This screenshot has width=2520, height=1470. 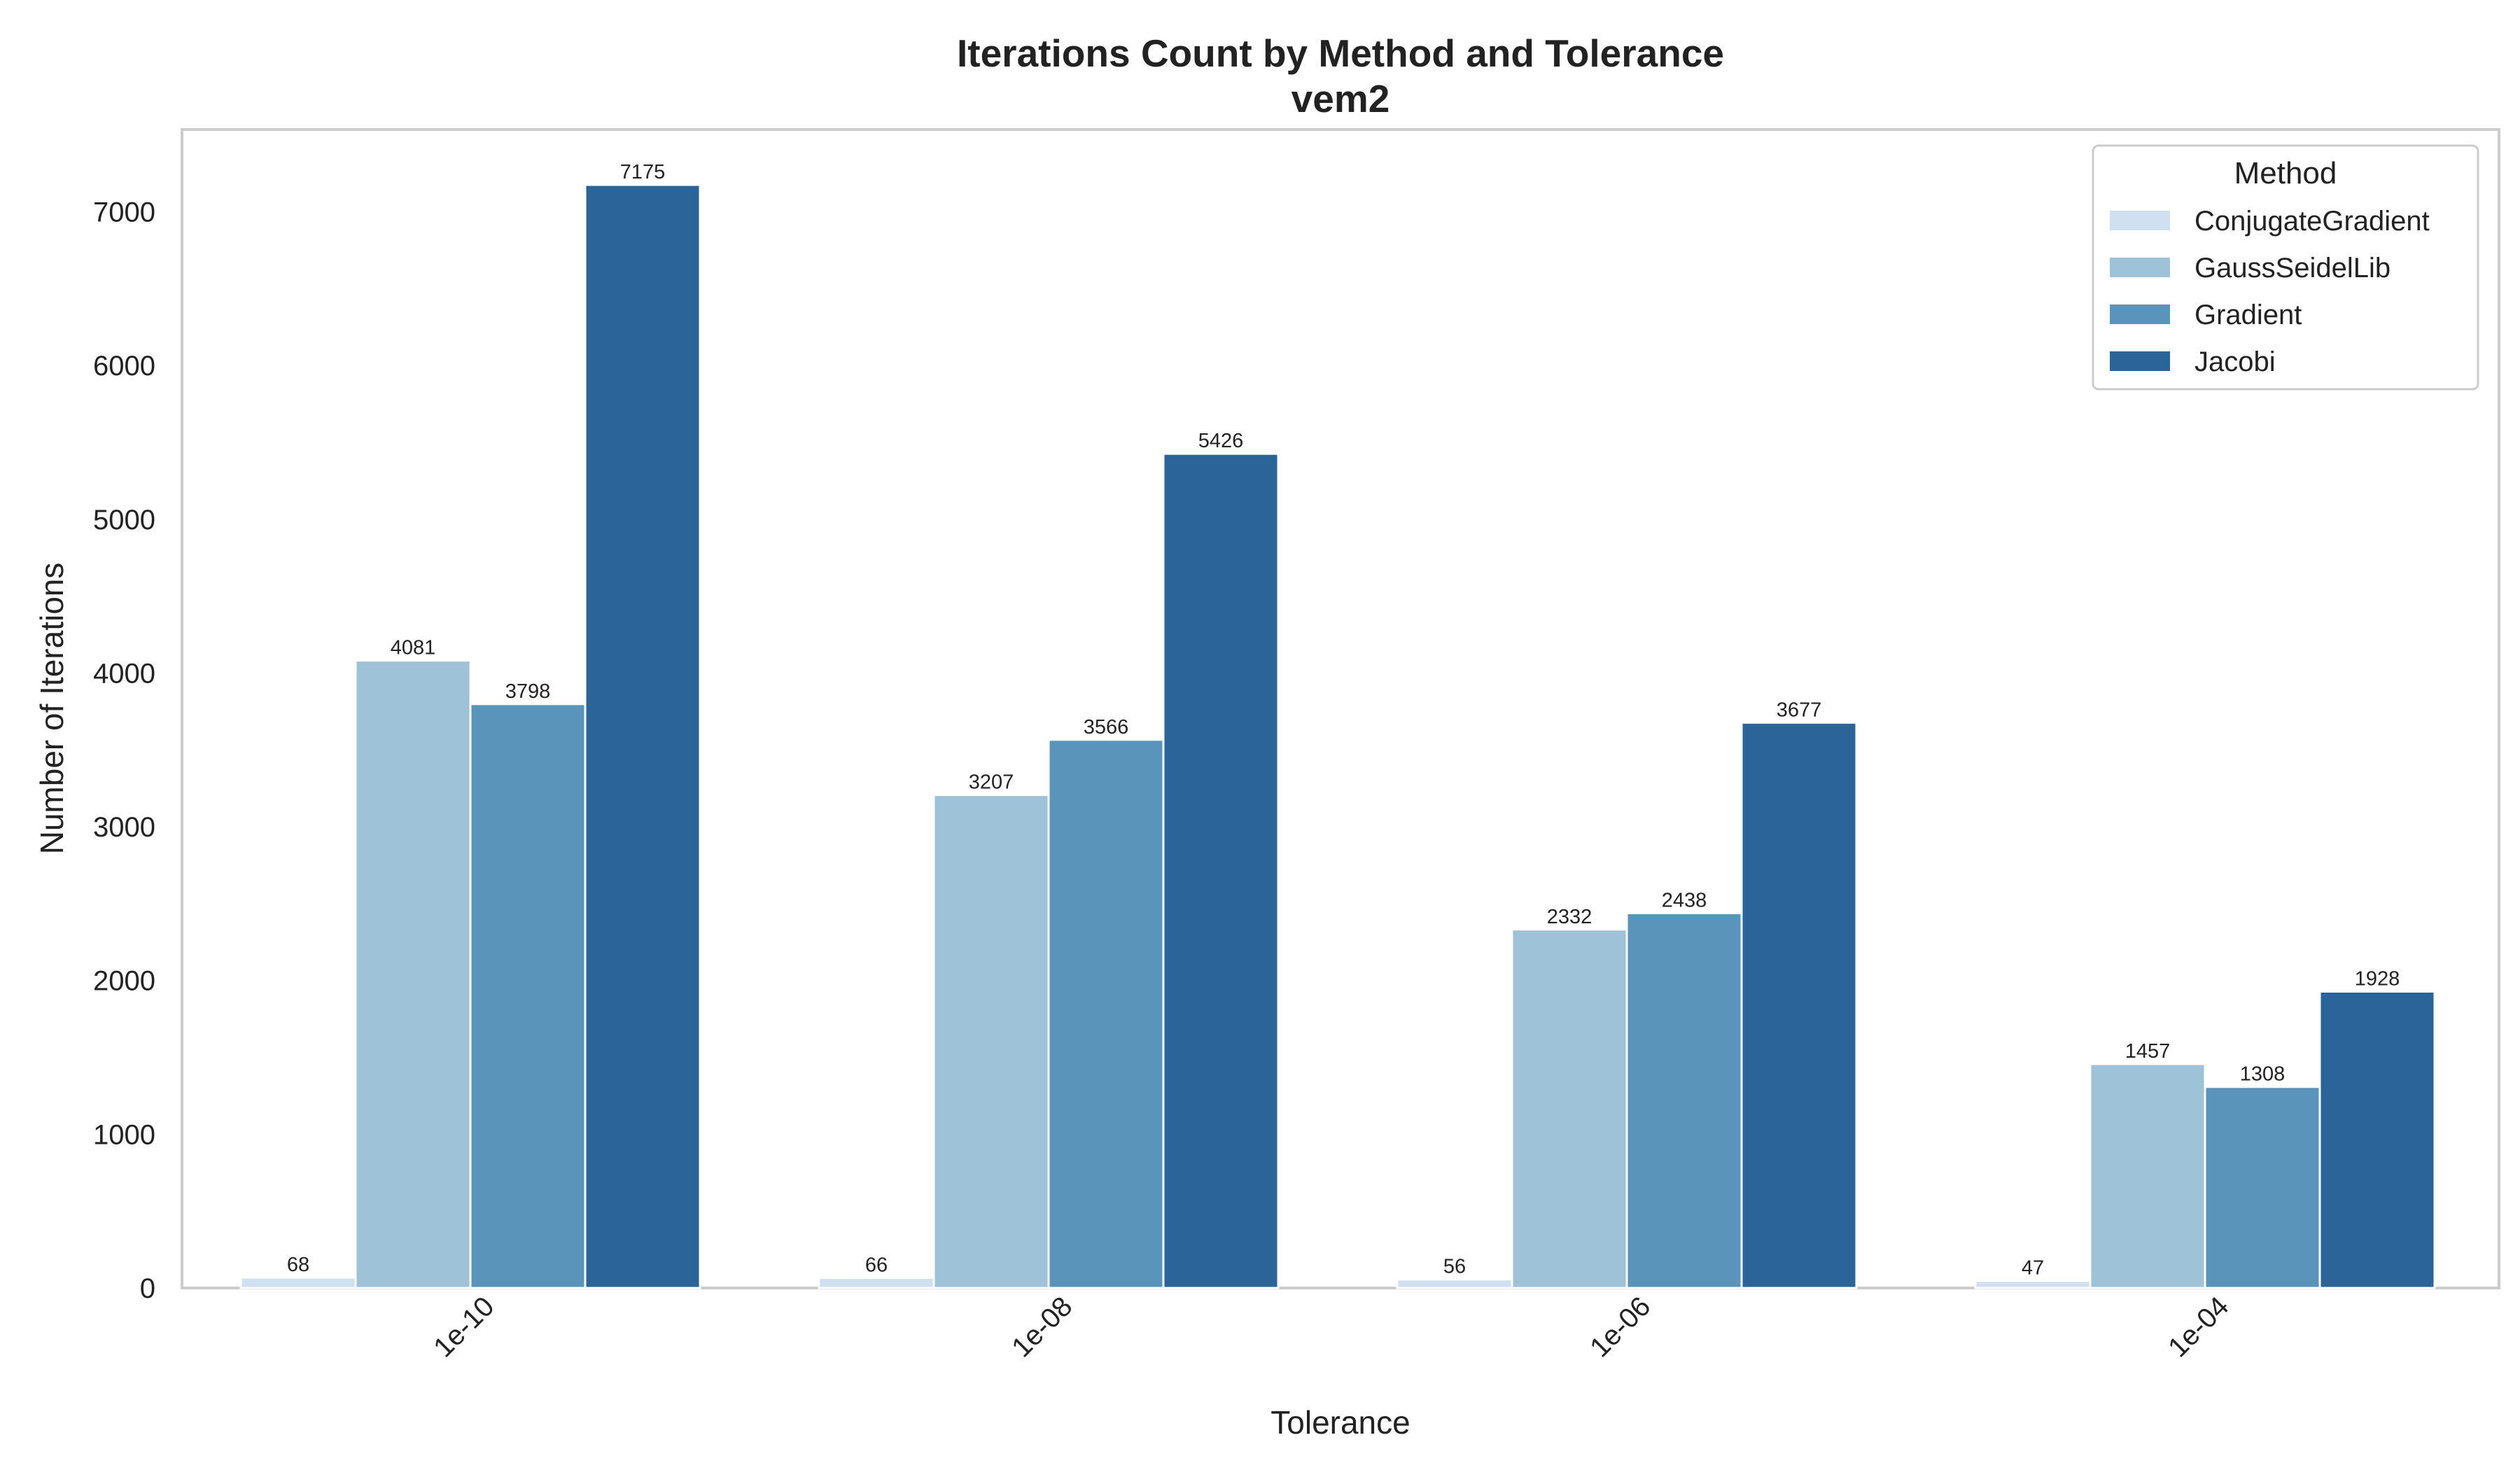 I want to click on x-tick-label: 1e-06, so click(x=1620, y=1327).